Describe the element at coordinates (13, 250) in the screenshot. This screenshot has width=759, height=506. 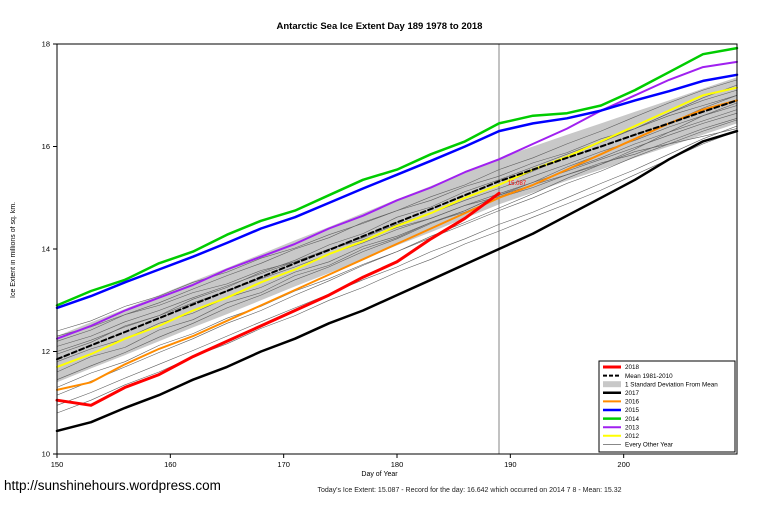
I see `y-axis-label: Ice Extent in millions of sq. km.` at that location.